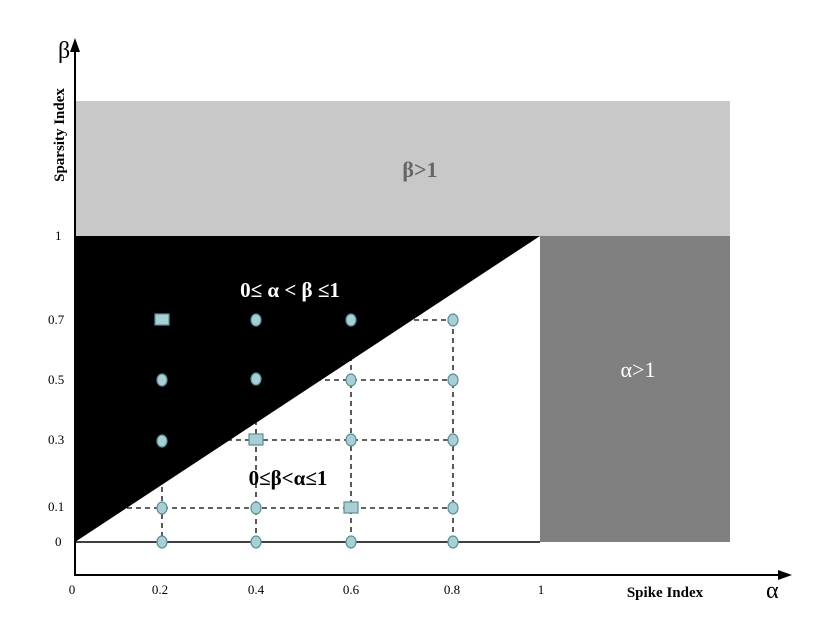 Image resolution: width=830 pixels, height=642 pixels. Describe the element at coordinates (541, 589) in the screenshot. I see `x-tick-label: 1` at that location.